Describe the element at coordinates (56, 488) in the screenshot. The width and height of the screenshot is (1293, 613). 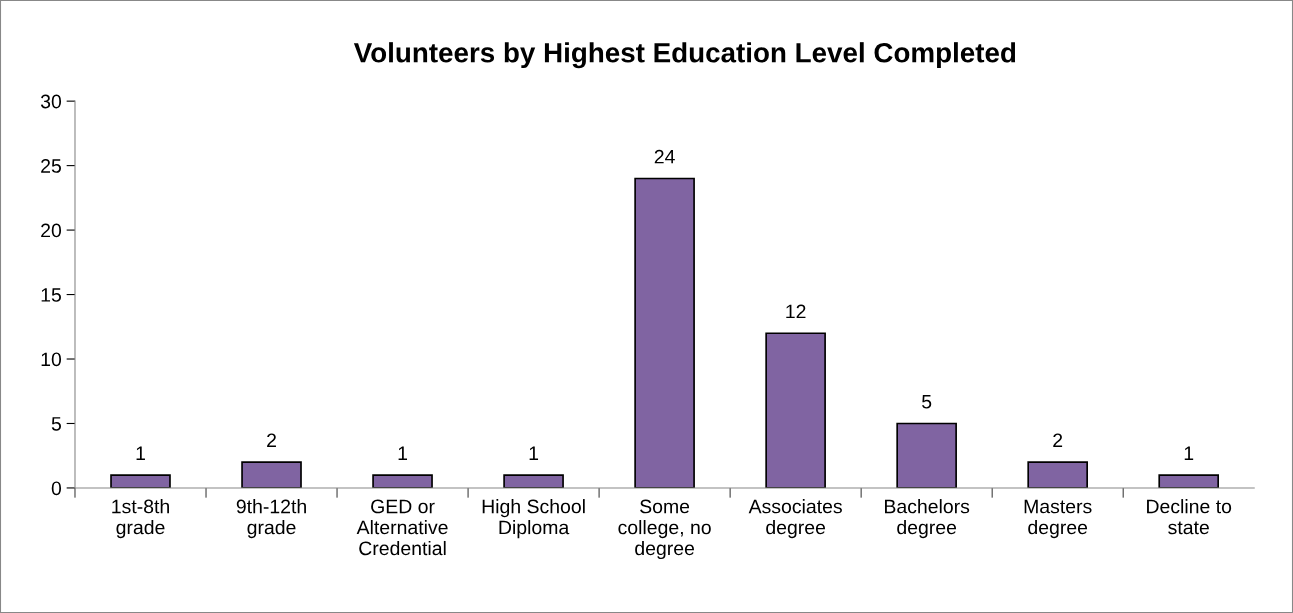
I see `y-tick-label: 0` at that location.